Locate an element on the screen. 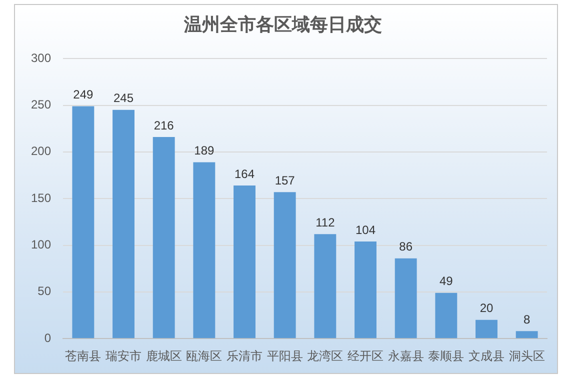  x-tick-label: 瑞安市 is located at coordinates (124, 355).